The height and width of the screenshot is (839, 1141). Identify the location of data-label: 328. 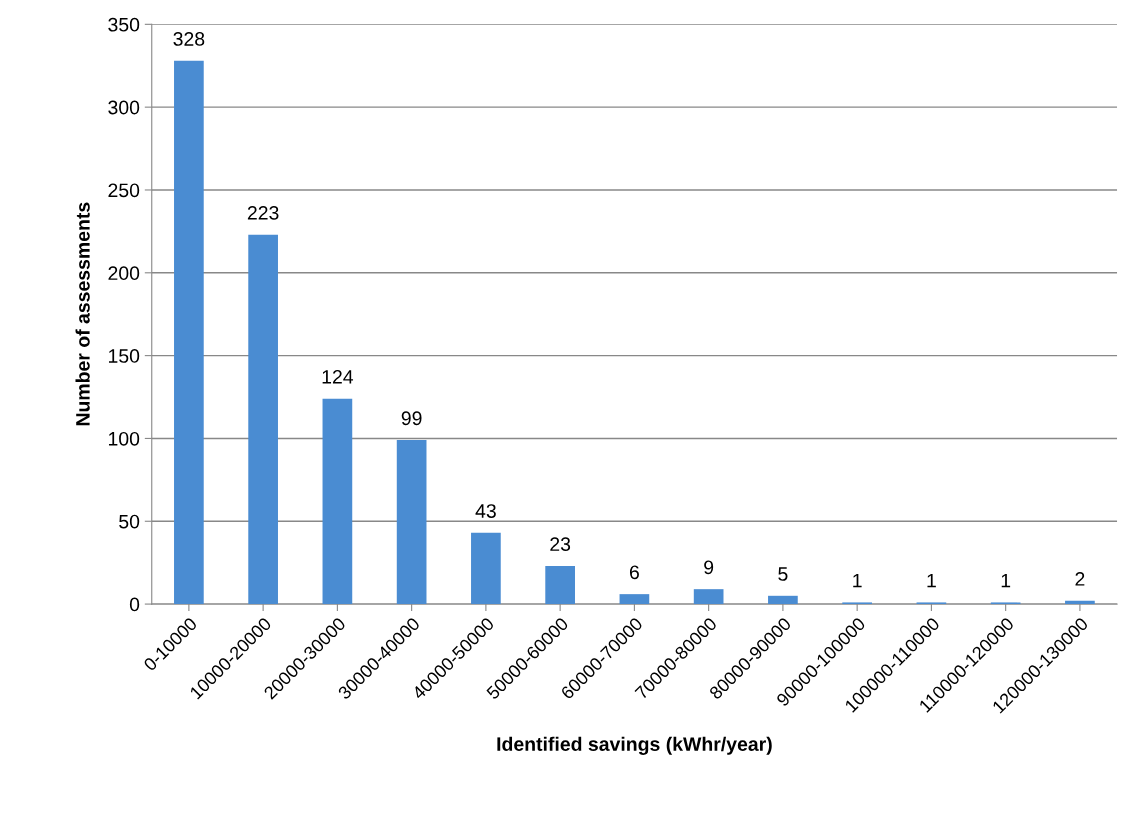
(189, 39).